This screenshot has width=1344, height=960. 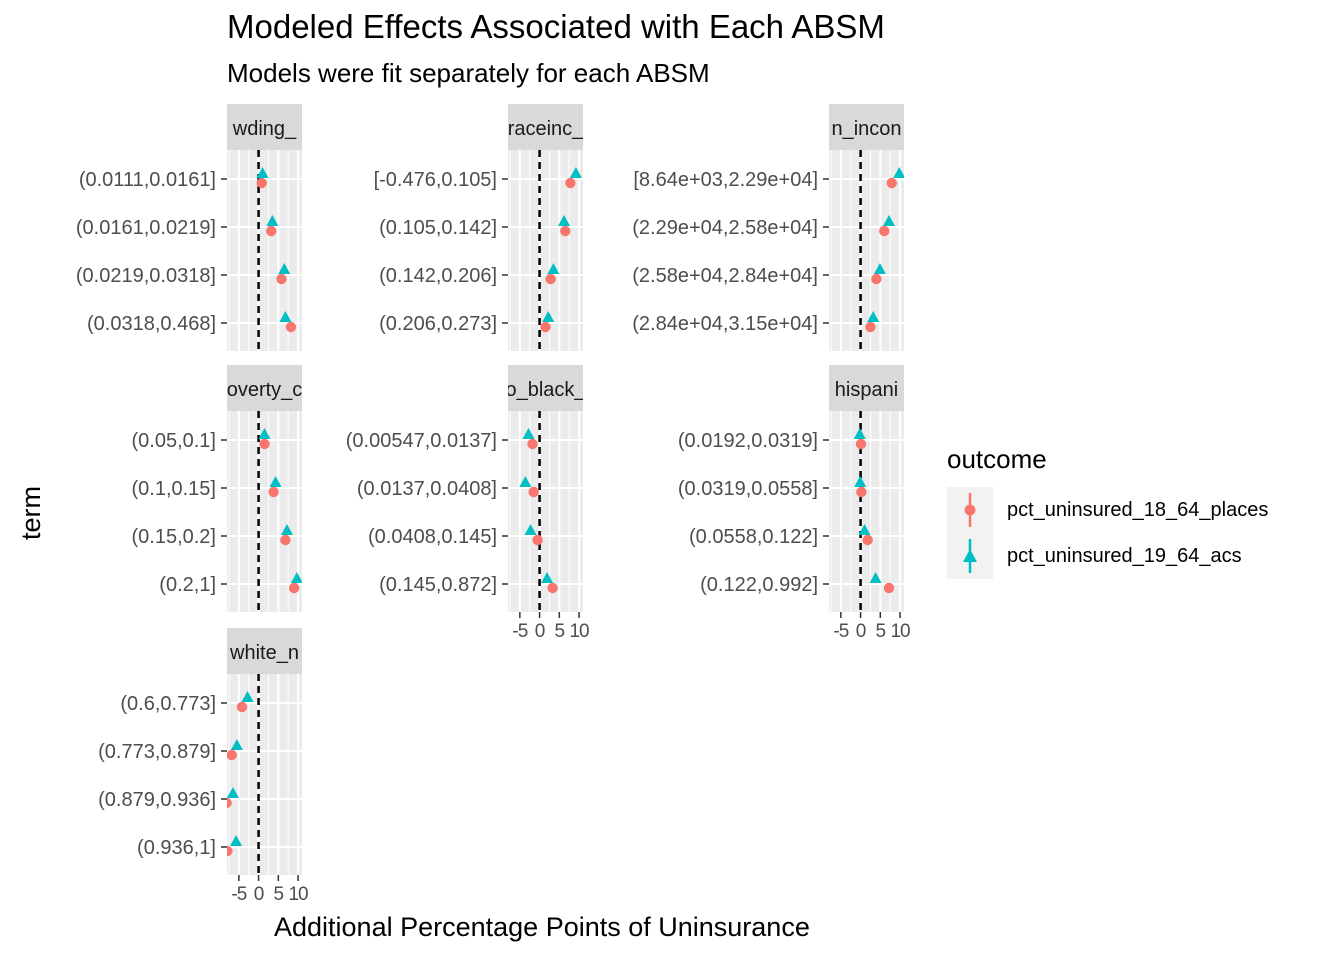 What do you see at coordinates (151, 324) in the screenshot?
I see `y-tick-label: (0.0318,0.468]` at bounding box center [151, 324].